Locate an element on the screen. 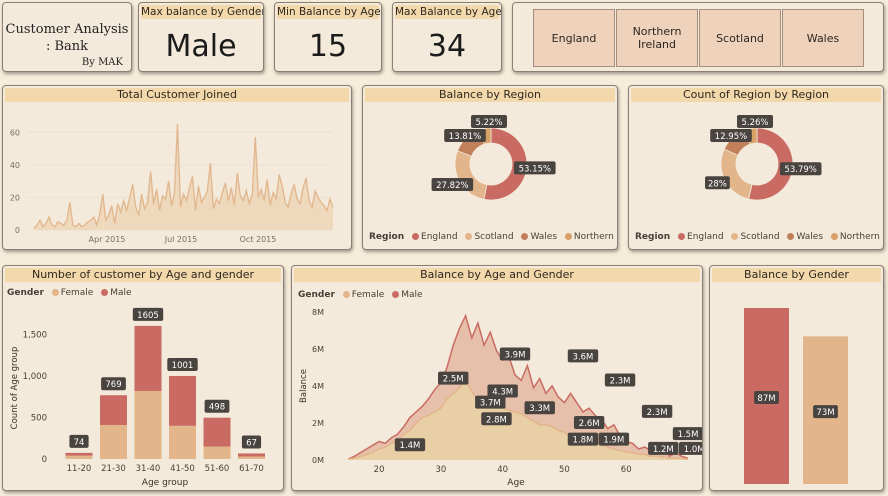 This screenshot has width=888, height=496. line-chart: 0 20 40 60 Apr 2015 Jul 2015 Oct 2015 is located at coordinates (177, 168).